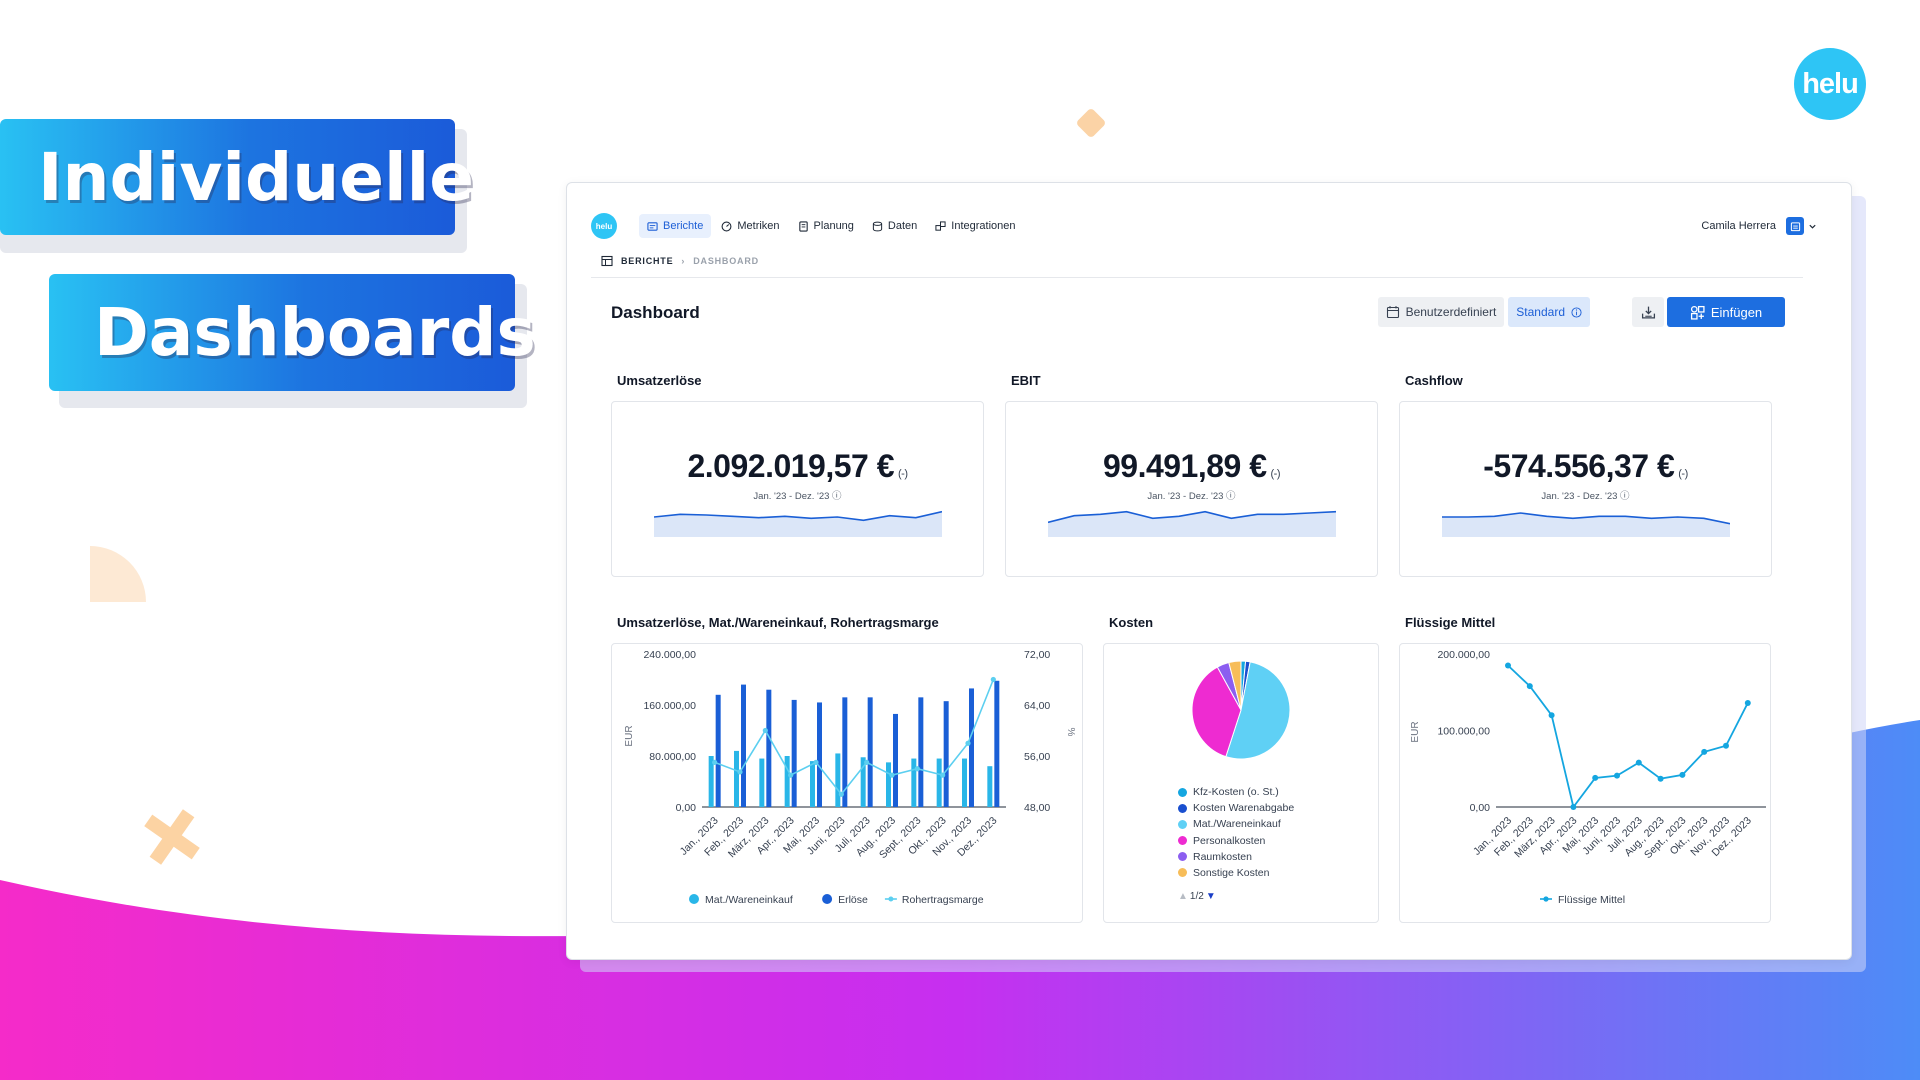  Describe the element at coordinates (750, 226) in the screenshot. I see `nav-item-metriken: Metriken` at that location.